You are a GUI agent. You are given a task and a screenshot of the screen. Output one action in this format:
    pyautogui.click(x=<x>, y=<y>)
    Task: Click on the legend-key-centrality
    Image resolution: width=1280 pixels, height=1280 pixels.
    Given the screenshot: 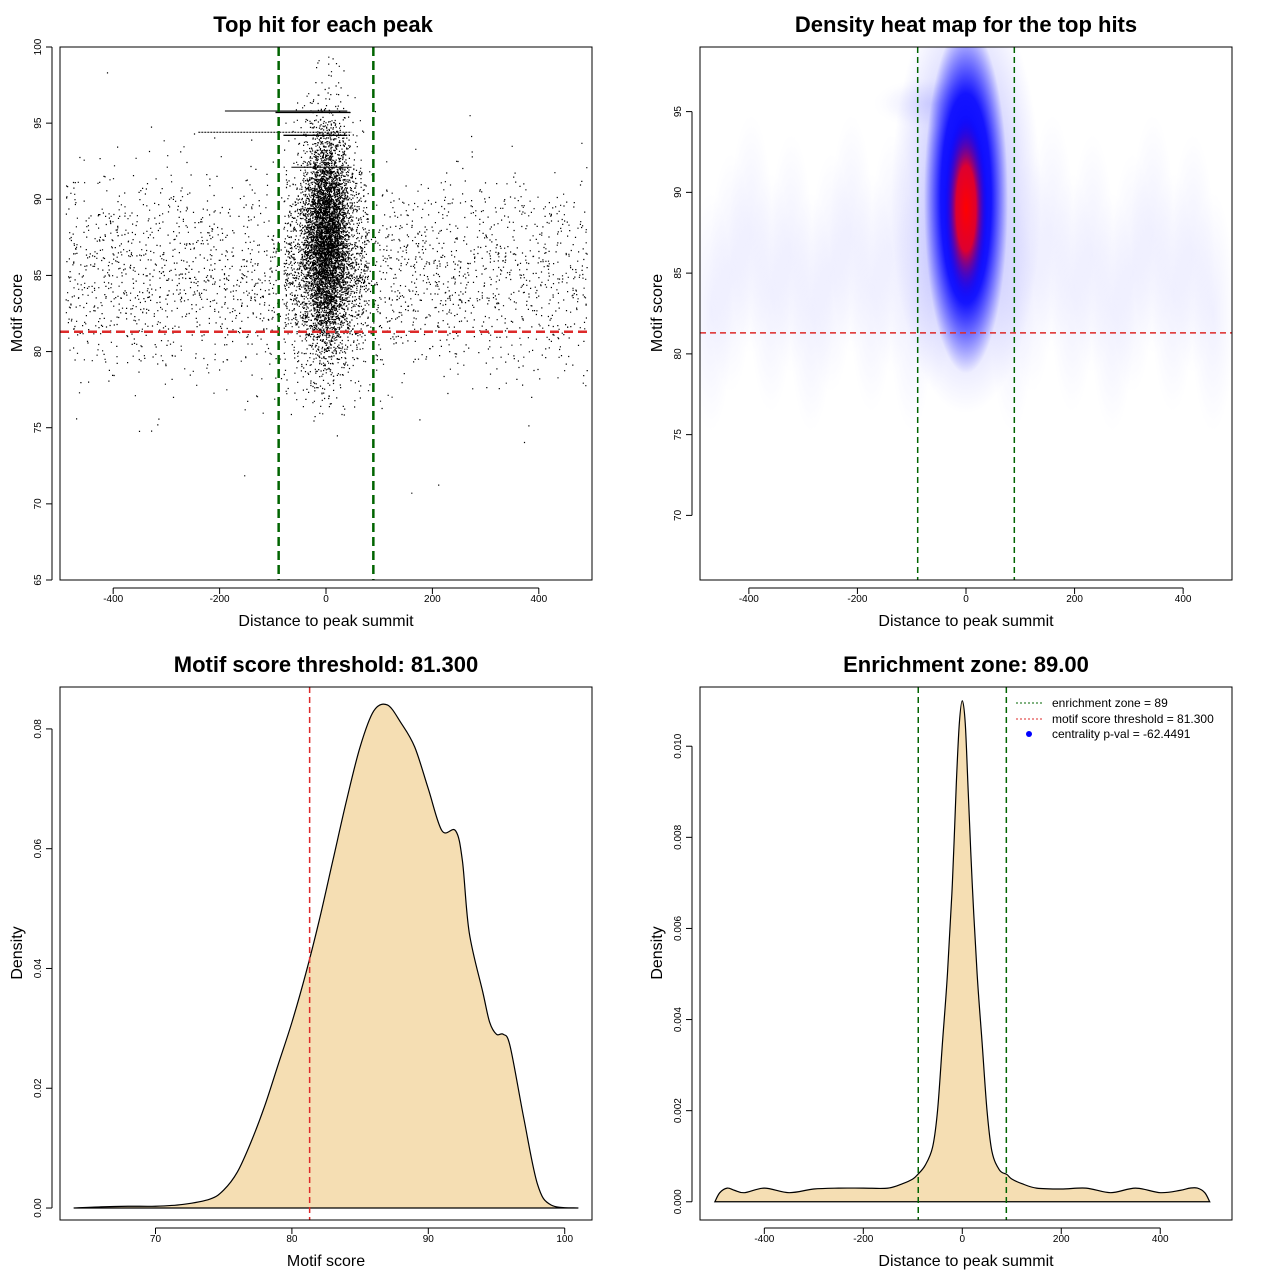 What is the action you would take?
    pyautogui.click(x=1029, y=734)
    